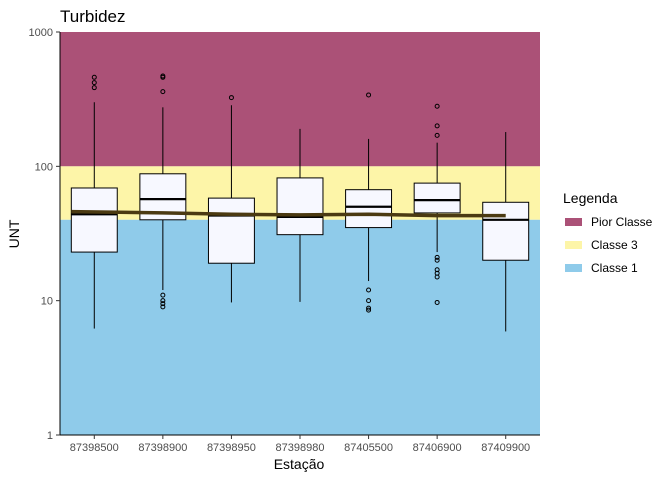  I want to click on legend-title: Legenda, so click(590, 198).